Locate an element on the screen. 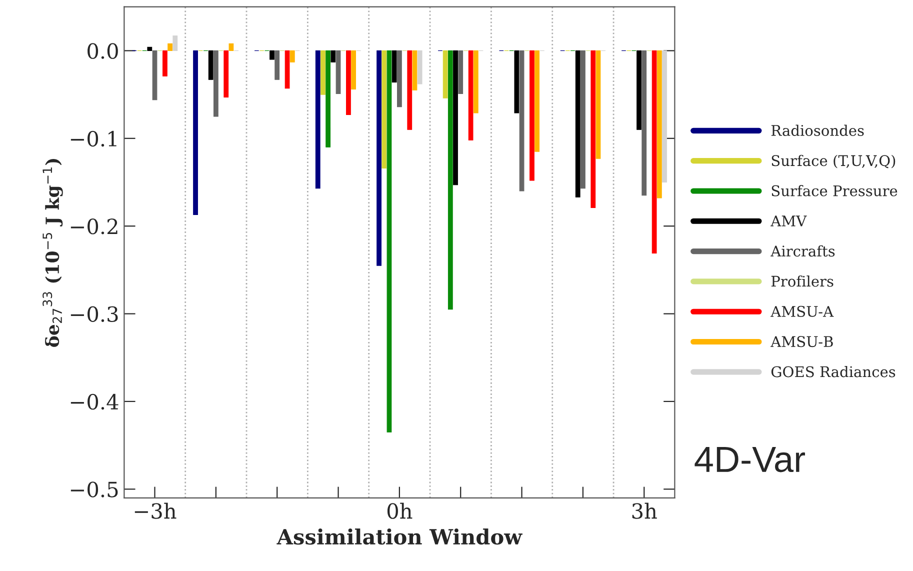  legend-label: Aircrafts is located at coordinates (802, 251).